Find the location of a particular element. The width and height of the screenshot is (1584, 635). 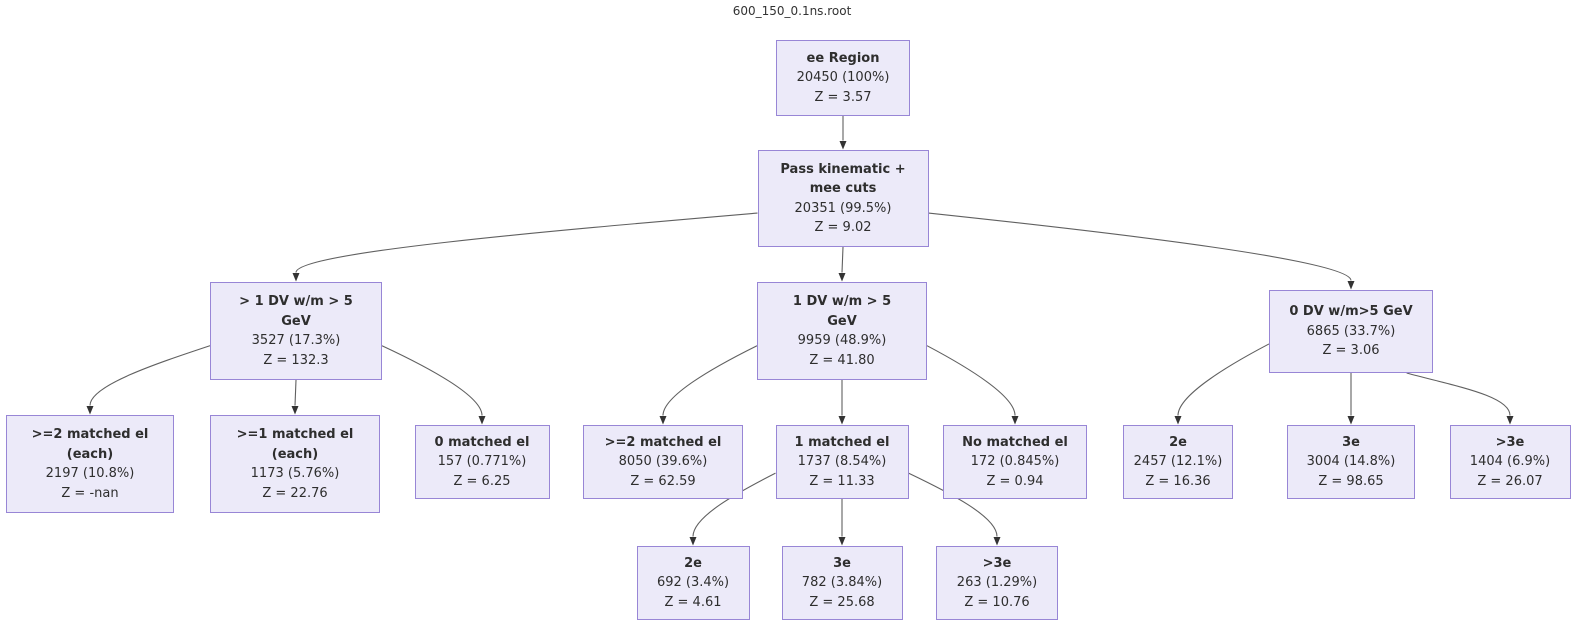

edge-m1-to-gt3eb is located at coordinates (953, 504).